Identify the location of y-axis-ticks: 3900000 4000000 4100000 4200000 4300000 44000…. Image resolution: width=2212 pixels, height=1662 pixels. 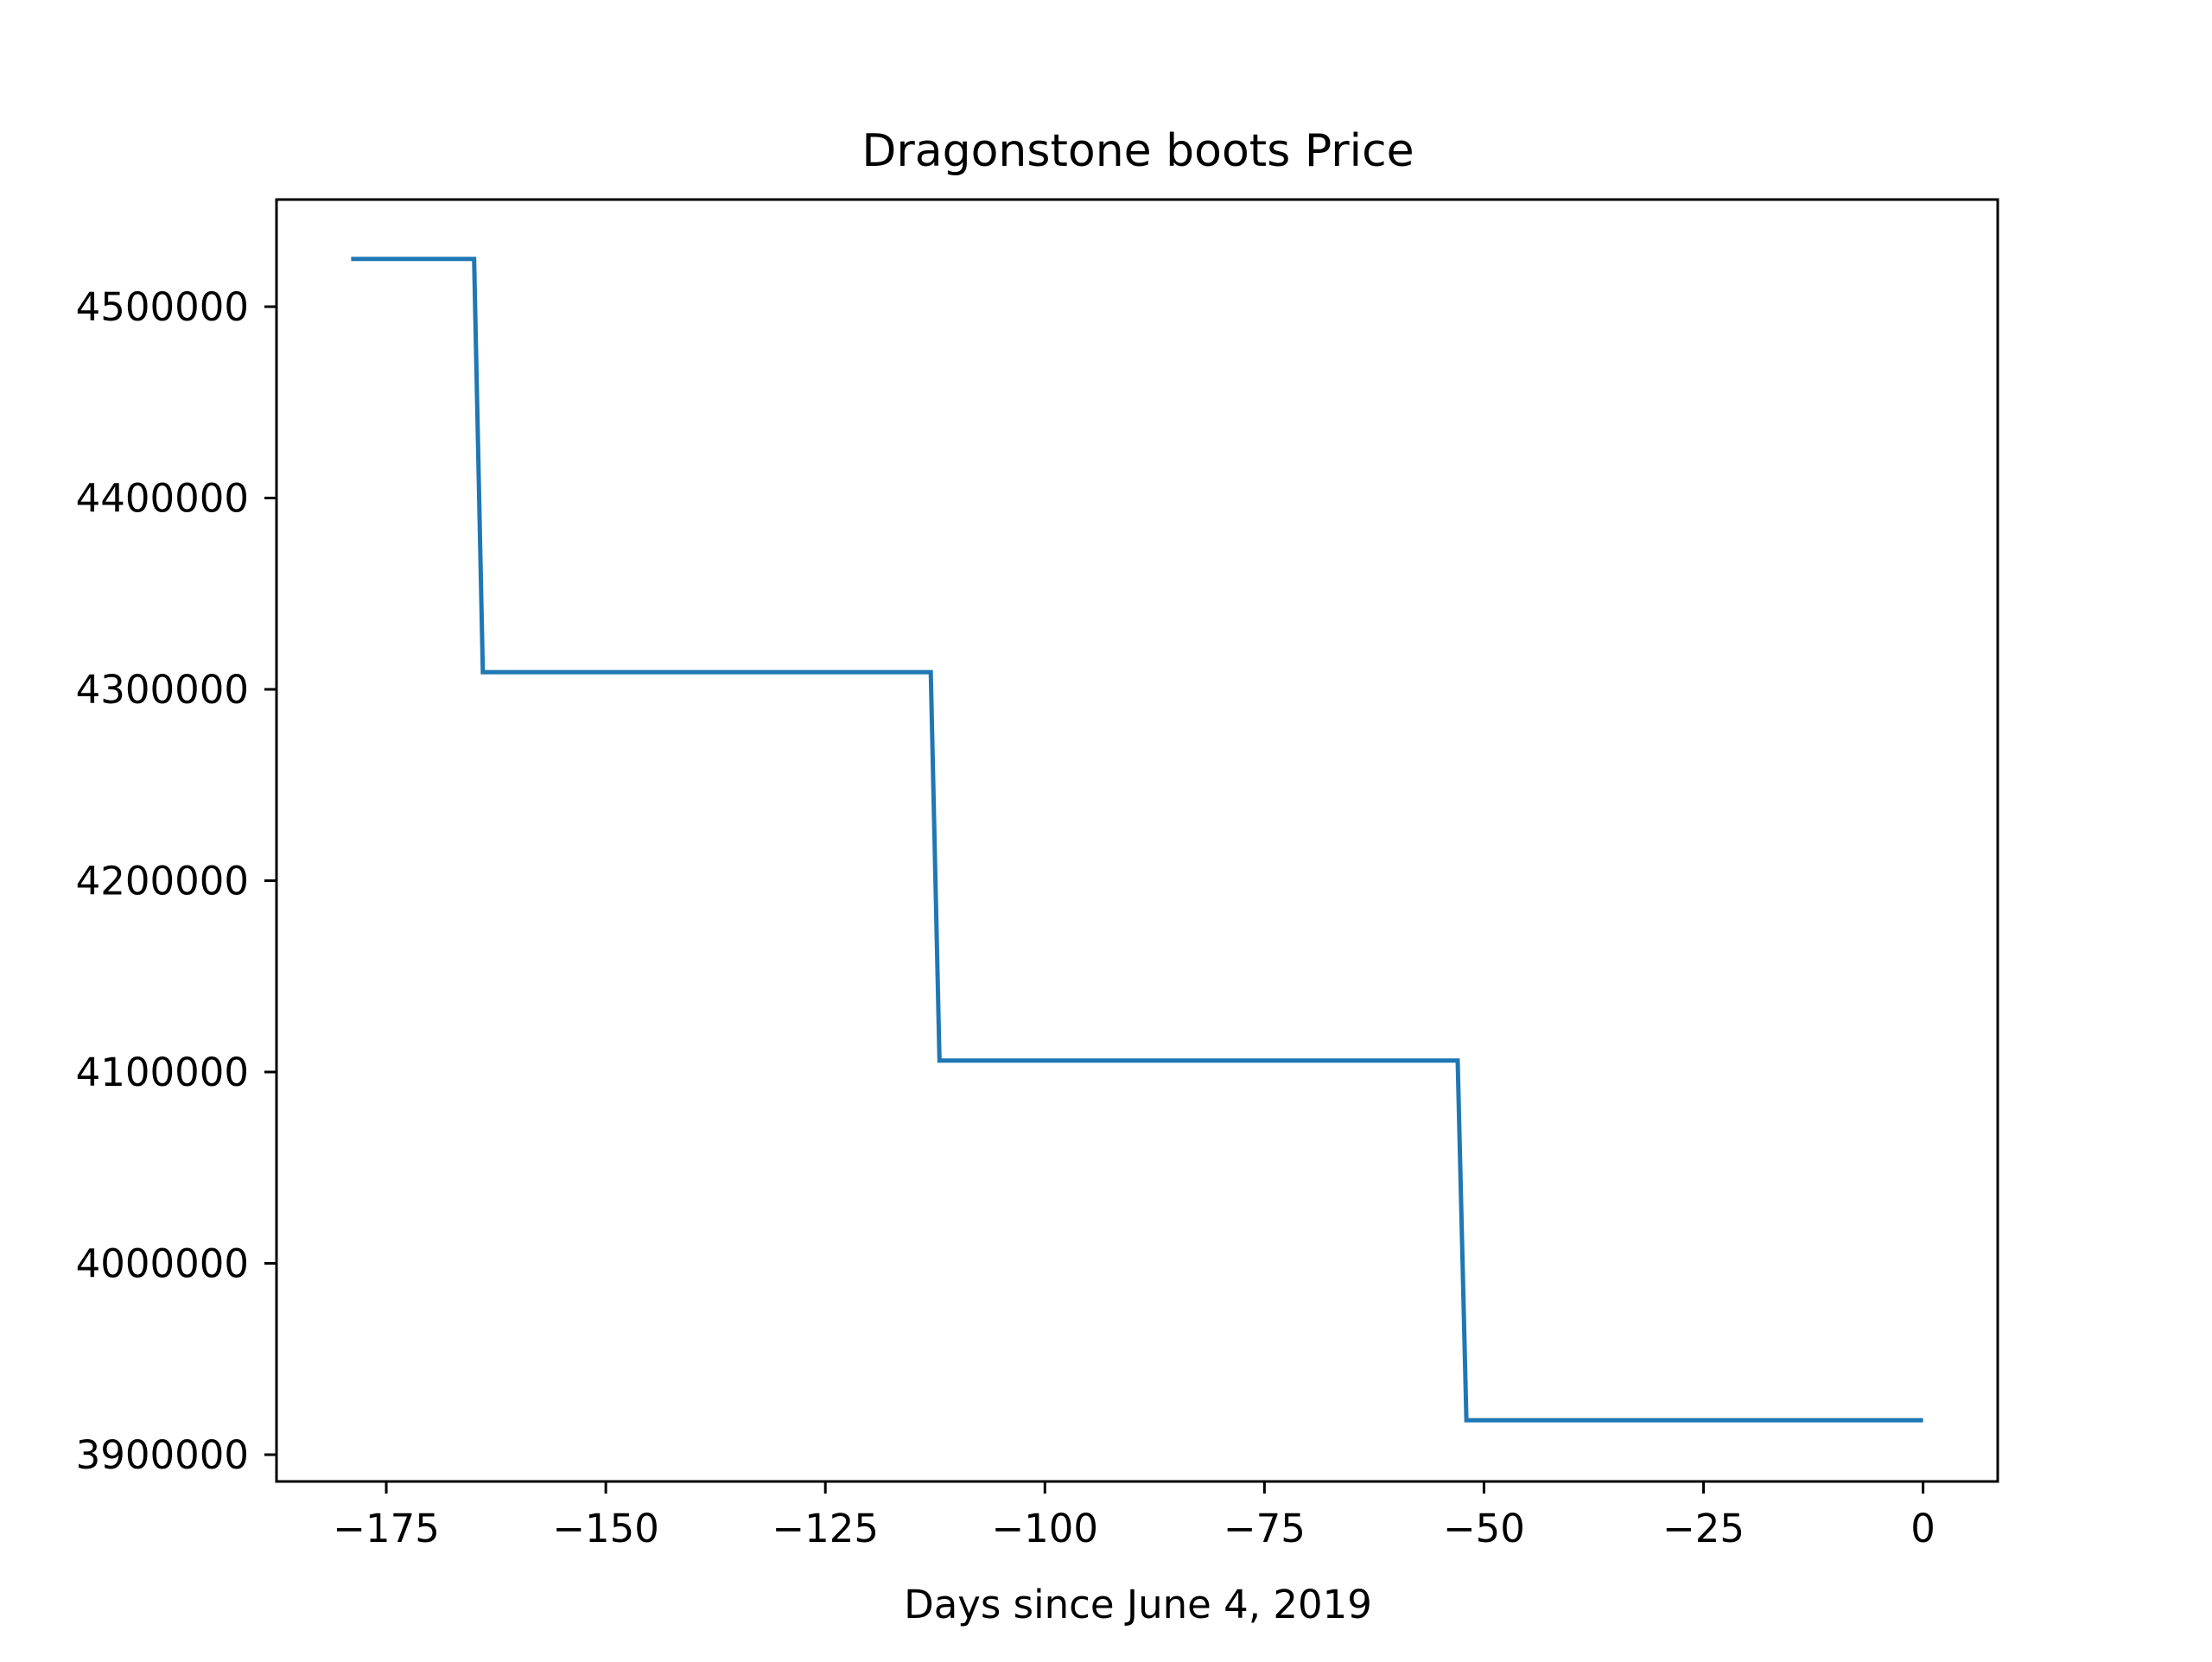
(176, 881).